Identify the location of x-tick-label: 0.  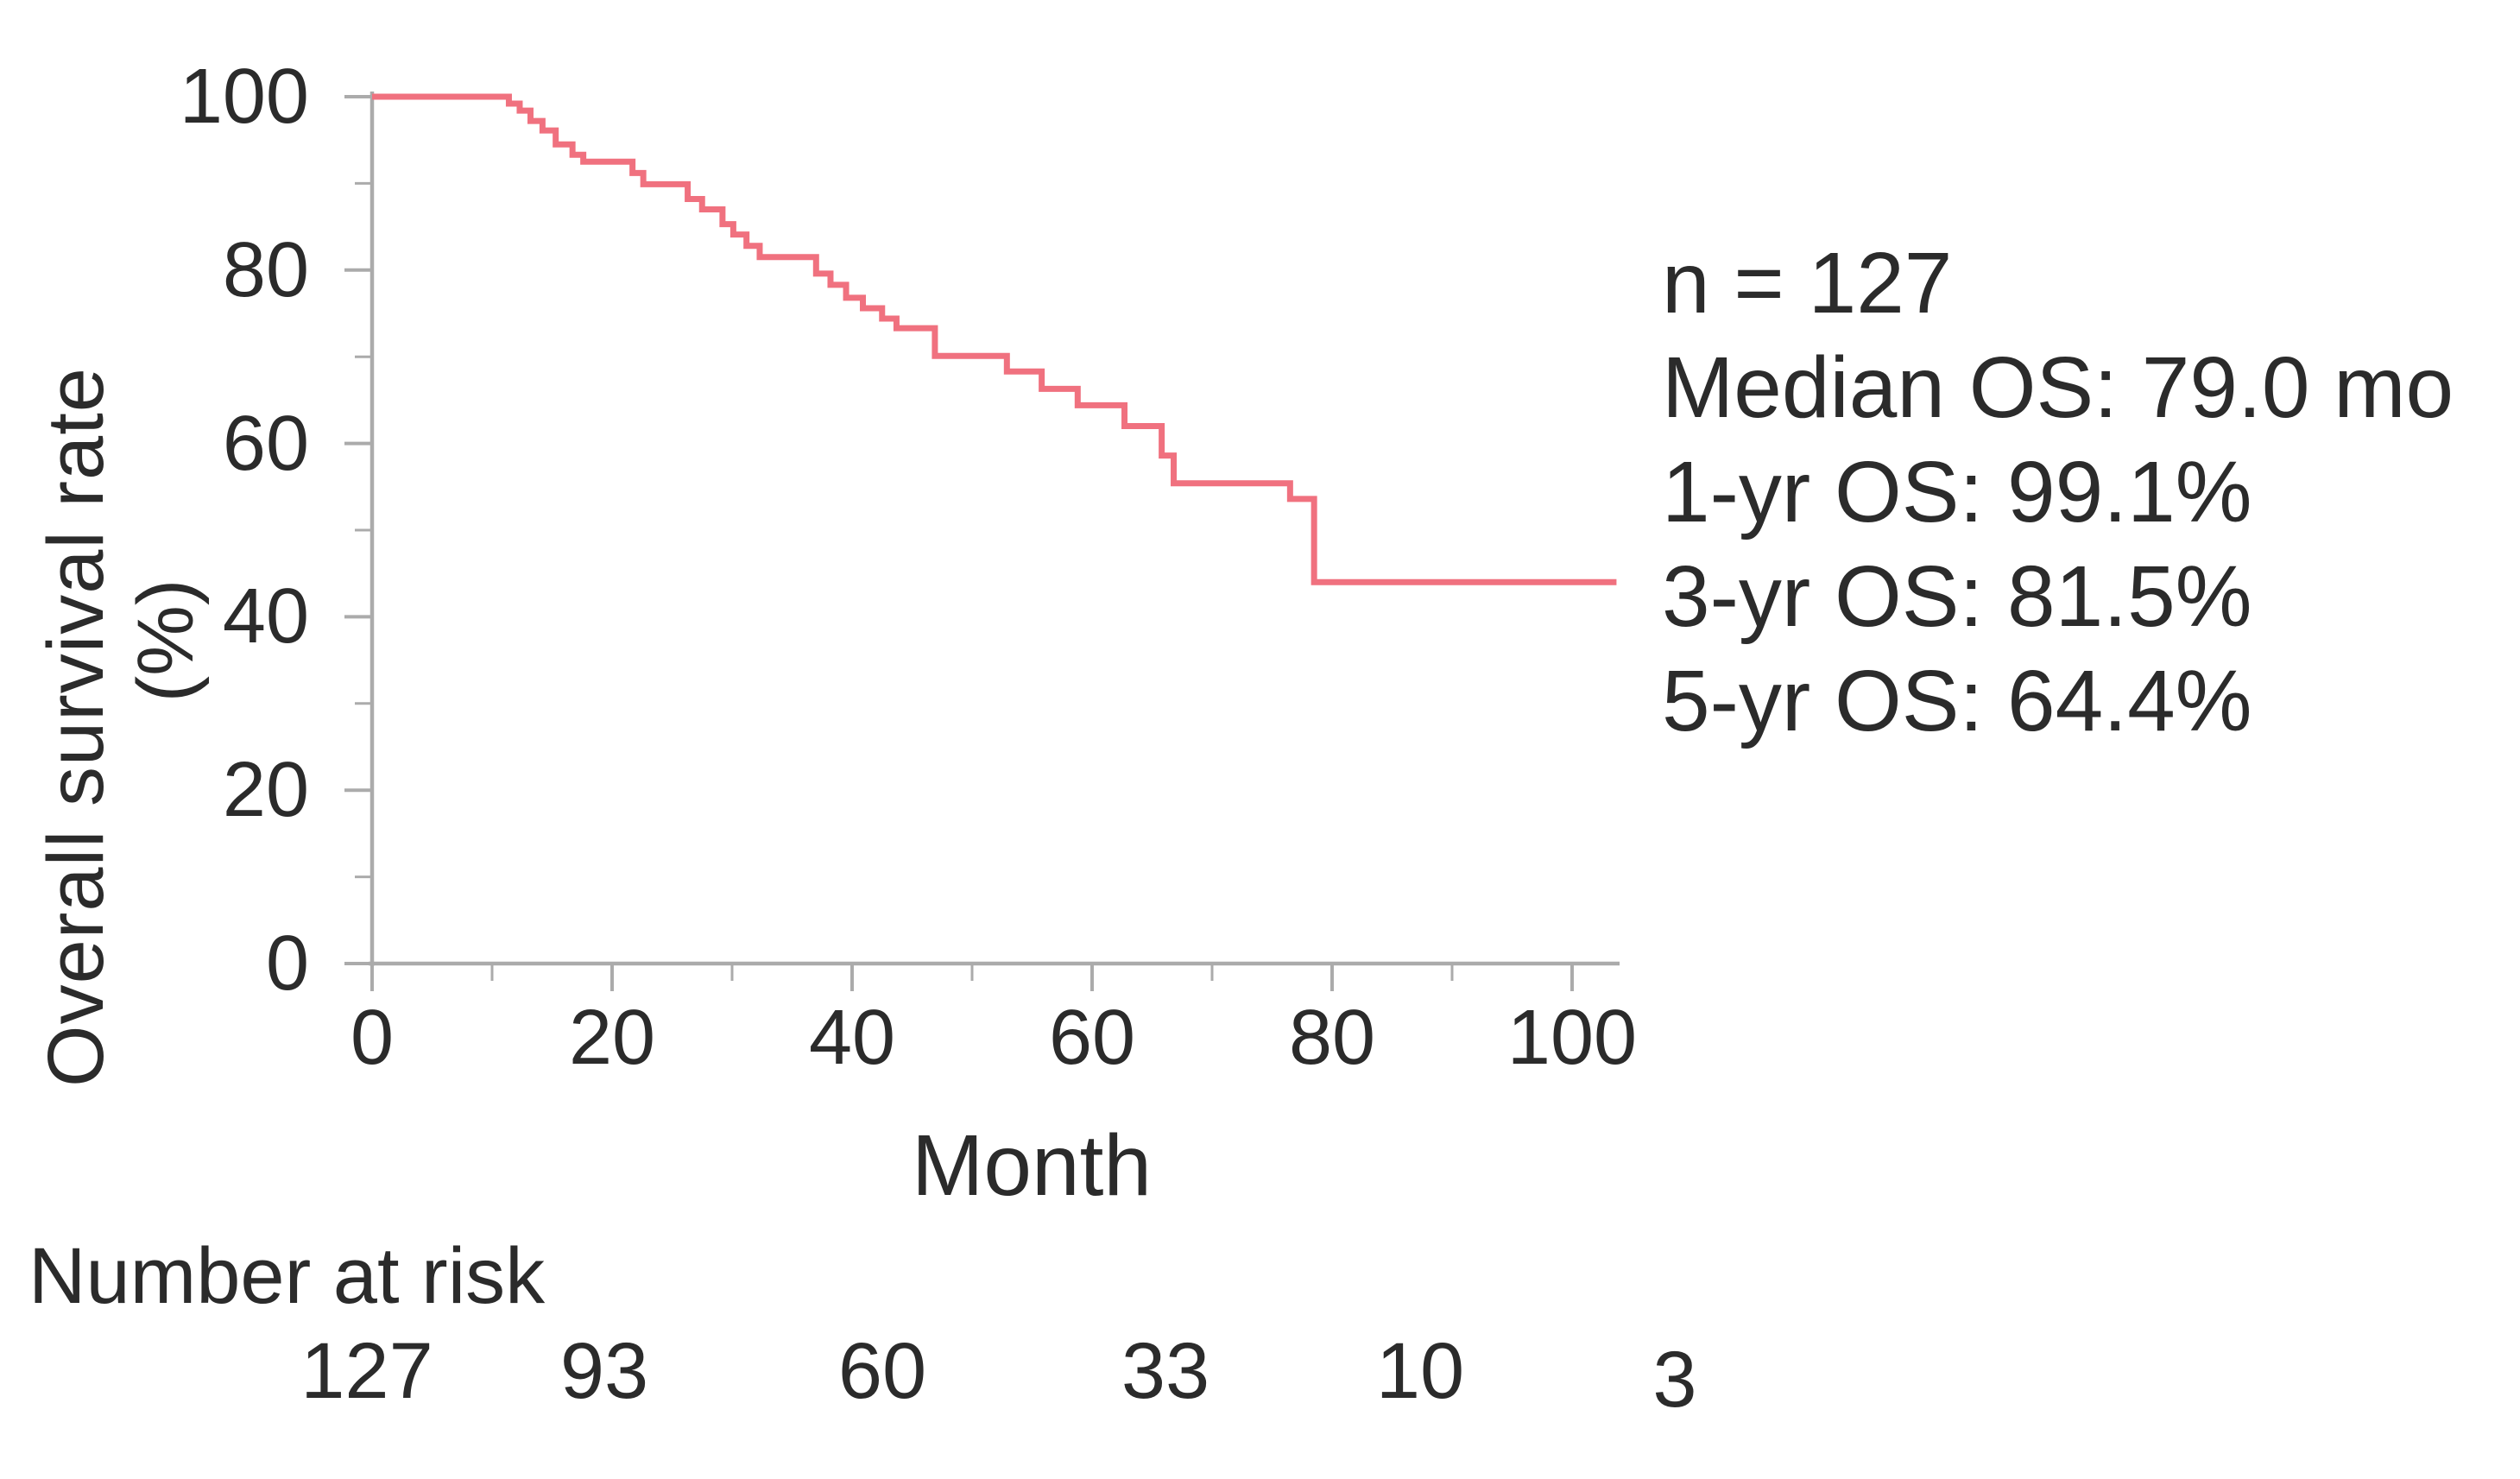
(372, 1038).